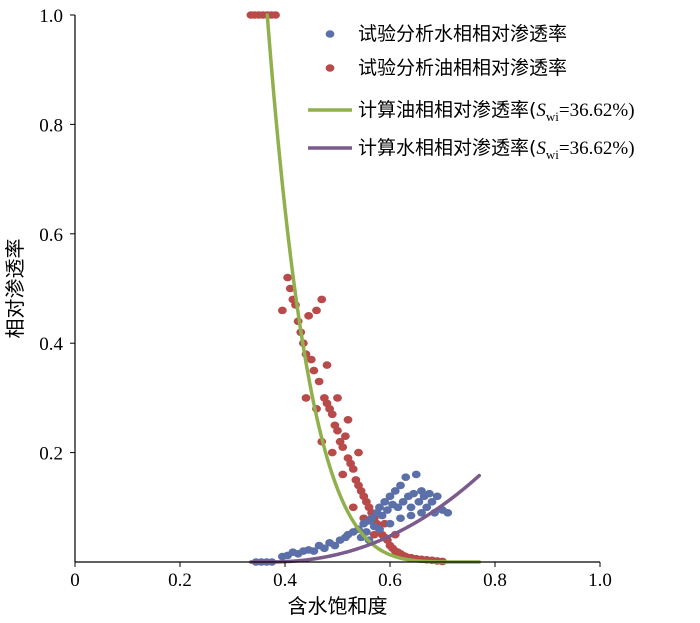 The image size is (700, 623). I want to click on legend-entry-label: 试验分析水相相对渗透率, so click(462, 34).